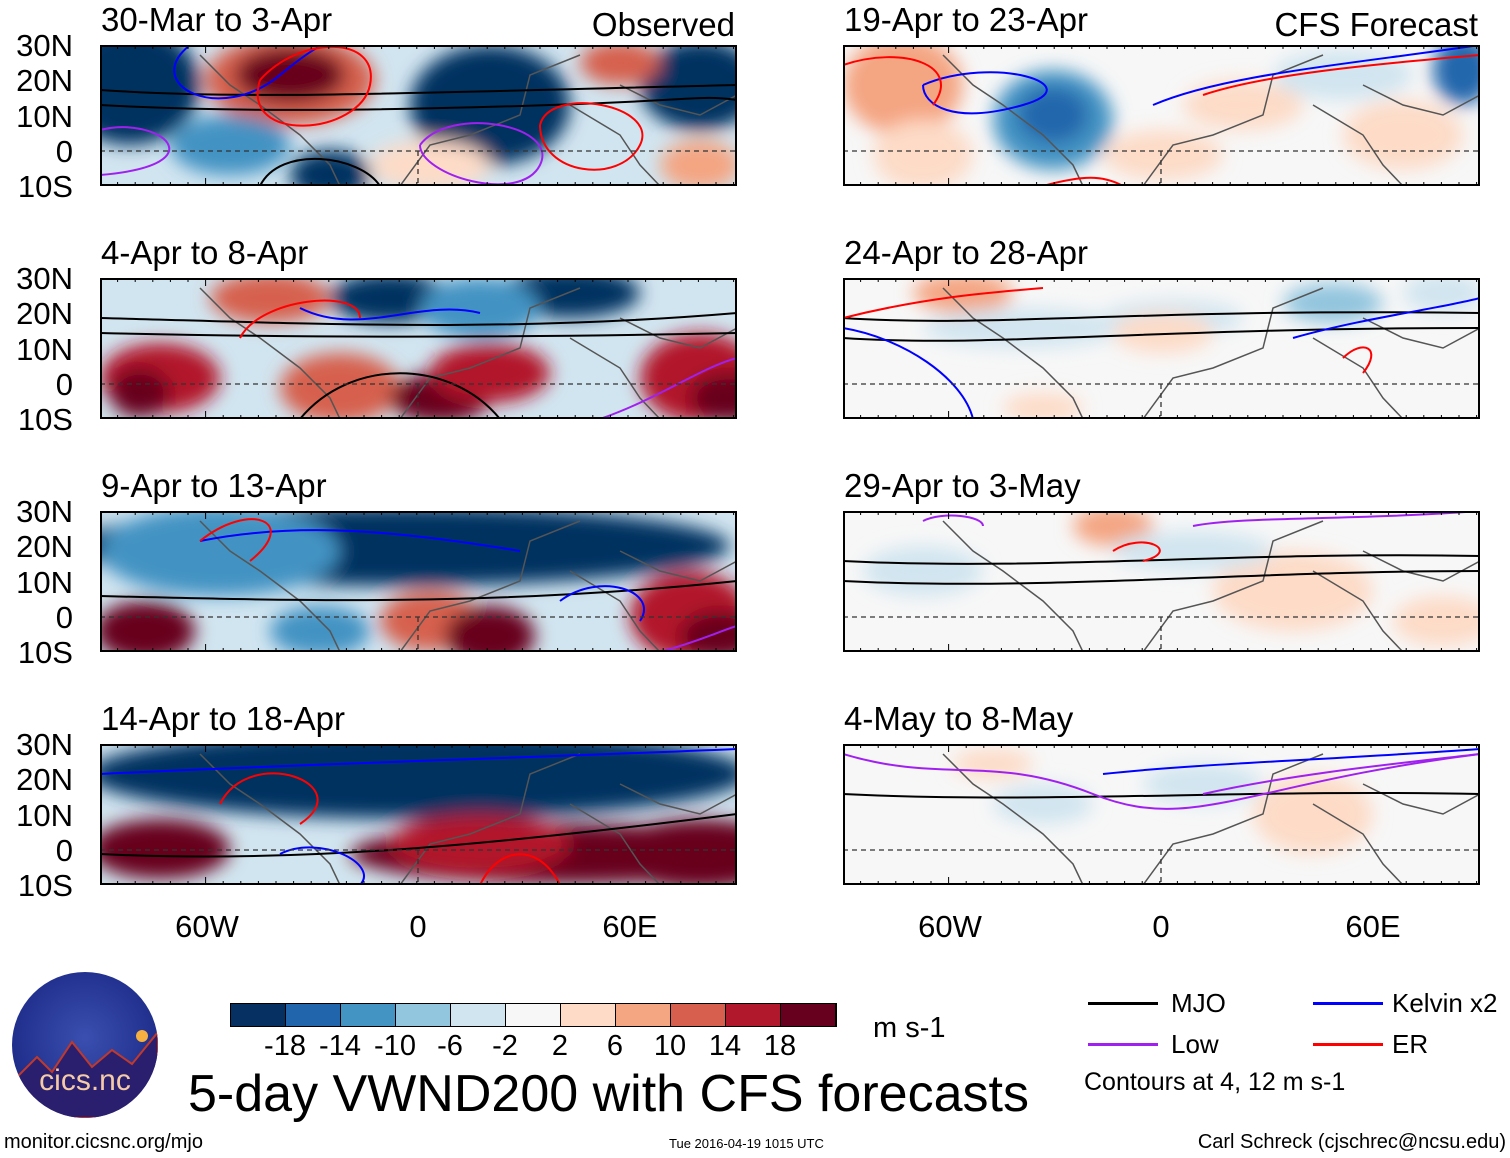 The width and height of the screenshot is (1510, 1158). Describe the element at coordinates (966, 19) in the screenshot. I see `panel-title: 19-Apr to 23-Apr` at that location.